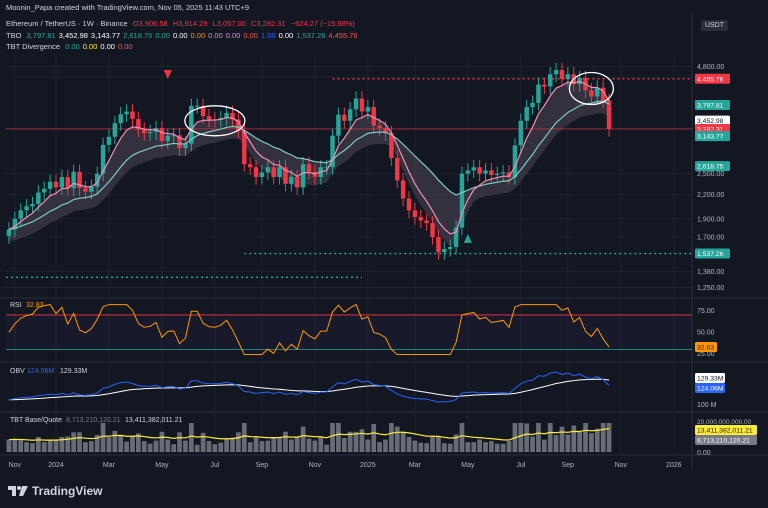  I want to click on tbo-value: 4,455.76, so click(343, 35).